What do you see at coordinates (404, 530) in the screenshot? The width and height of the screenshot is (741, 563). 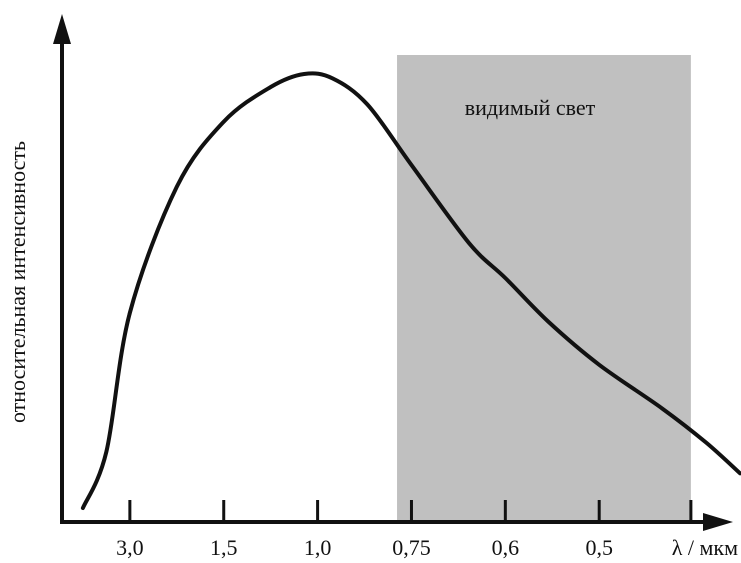 I see `ticks-layer: 3,0 1,5 1,0 0,75 0,6 0,5` at bounding box center [404, 530].